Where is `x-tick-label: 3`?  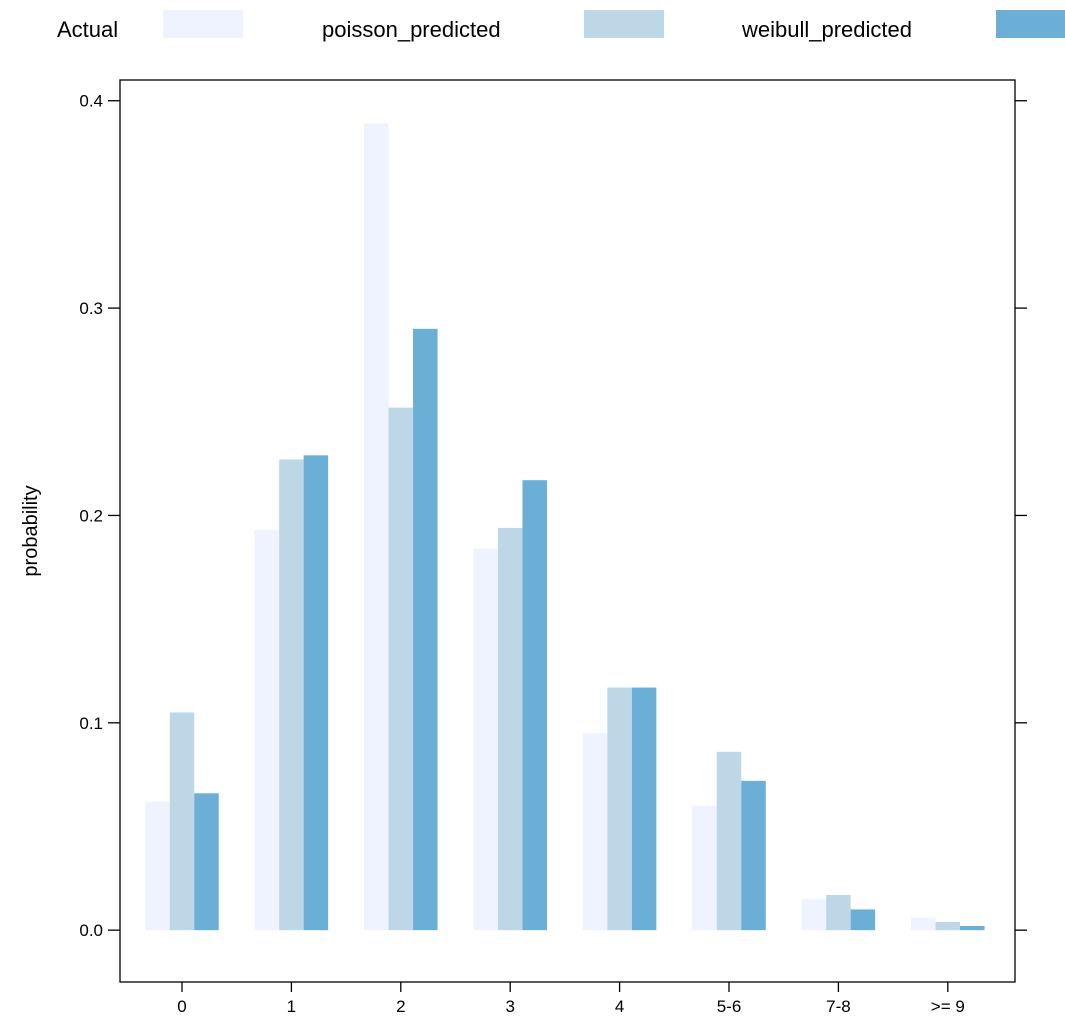 x-tick-label: 3 is located at coordinates (509, 1006).